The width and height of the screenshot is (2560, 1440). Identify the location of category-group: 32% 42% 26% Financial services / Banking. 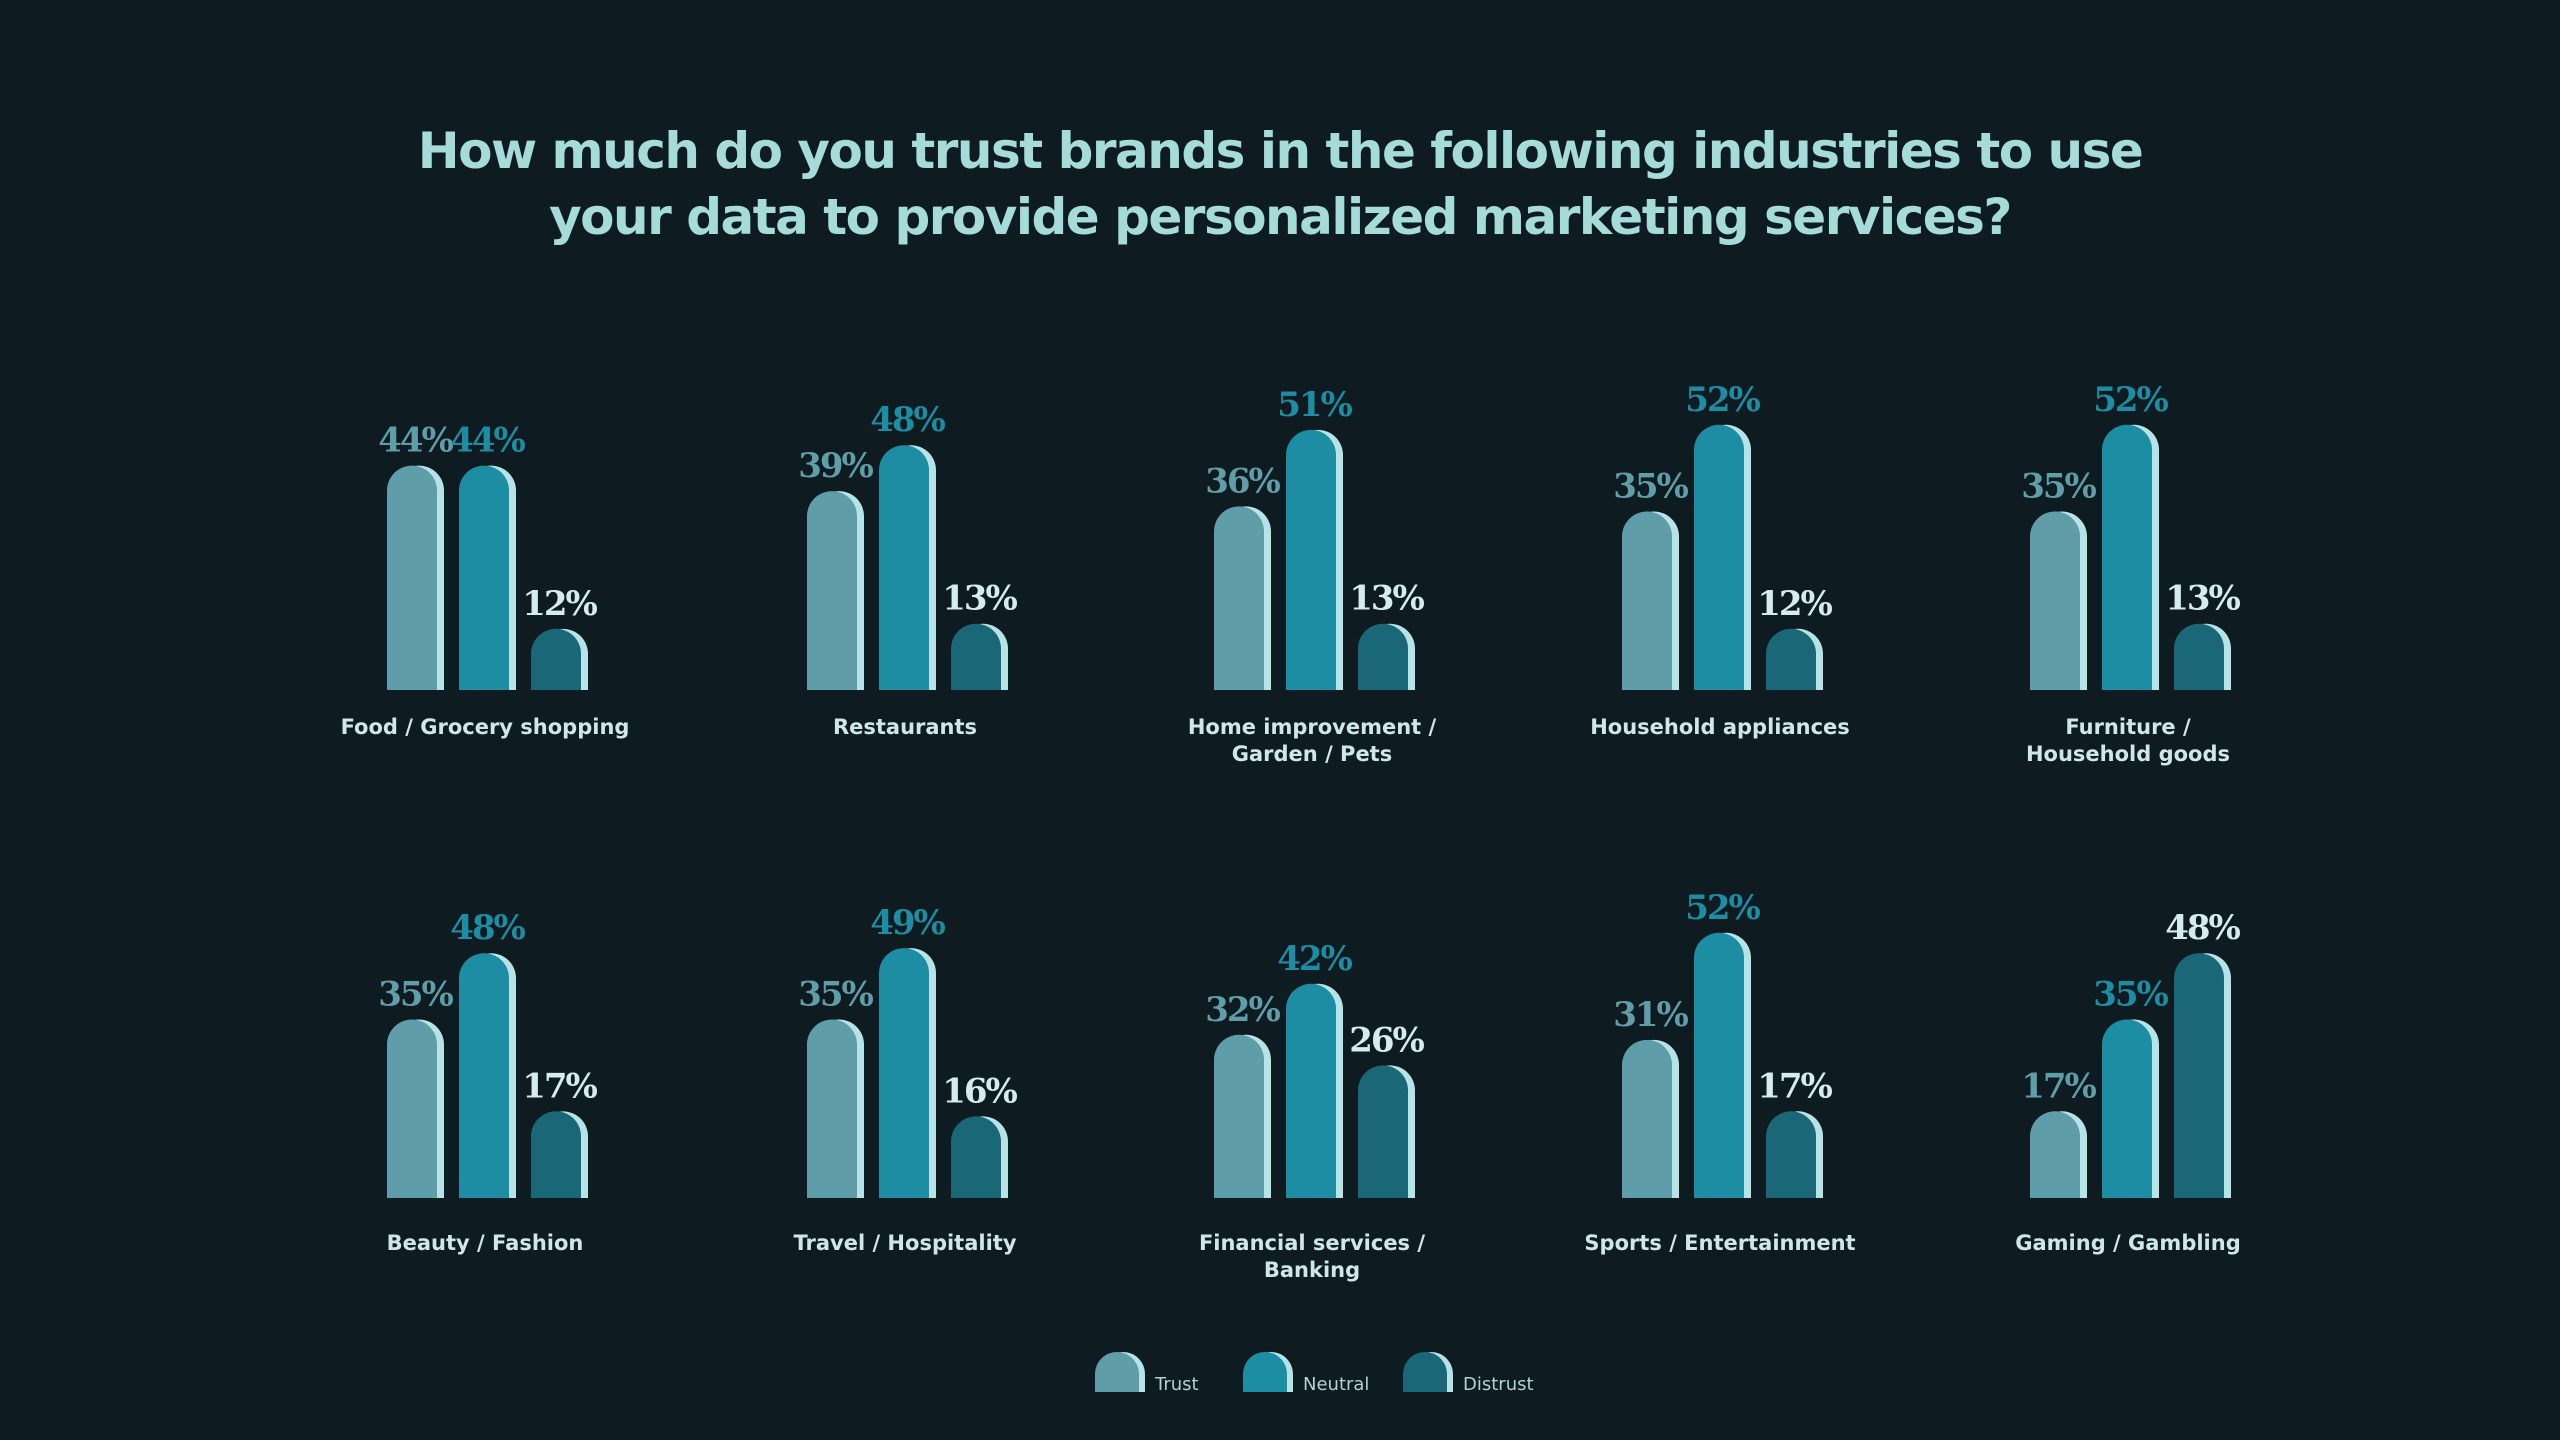
(1313, 1110).